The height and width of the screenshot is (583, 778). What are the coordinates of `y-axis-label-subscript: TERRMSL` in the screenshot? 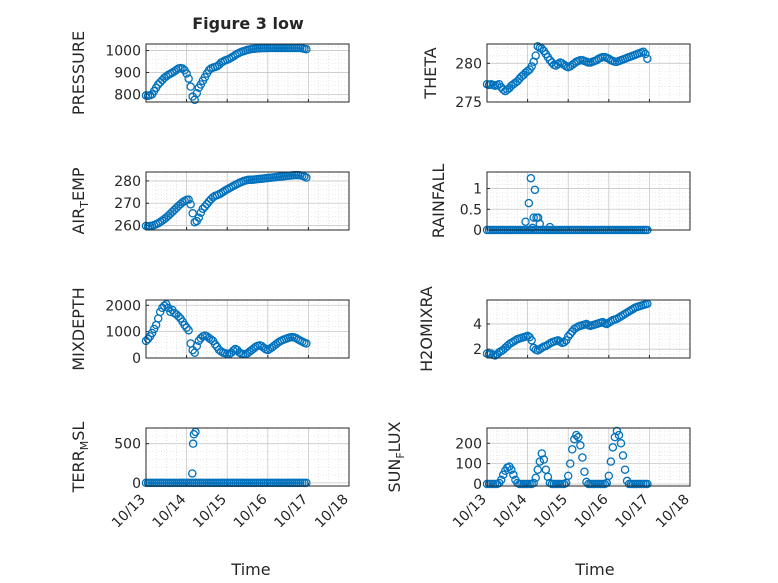 It's located at (80, 458).